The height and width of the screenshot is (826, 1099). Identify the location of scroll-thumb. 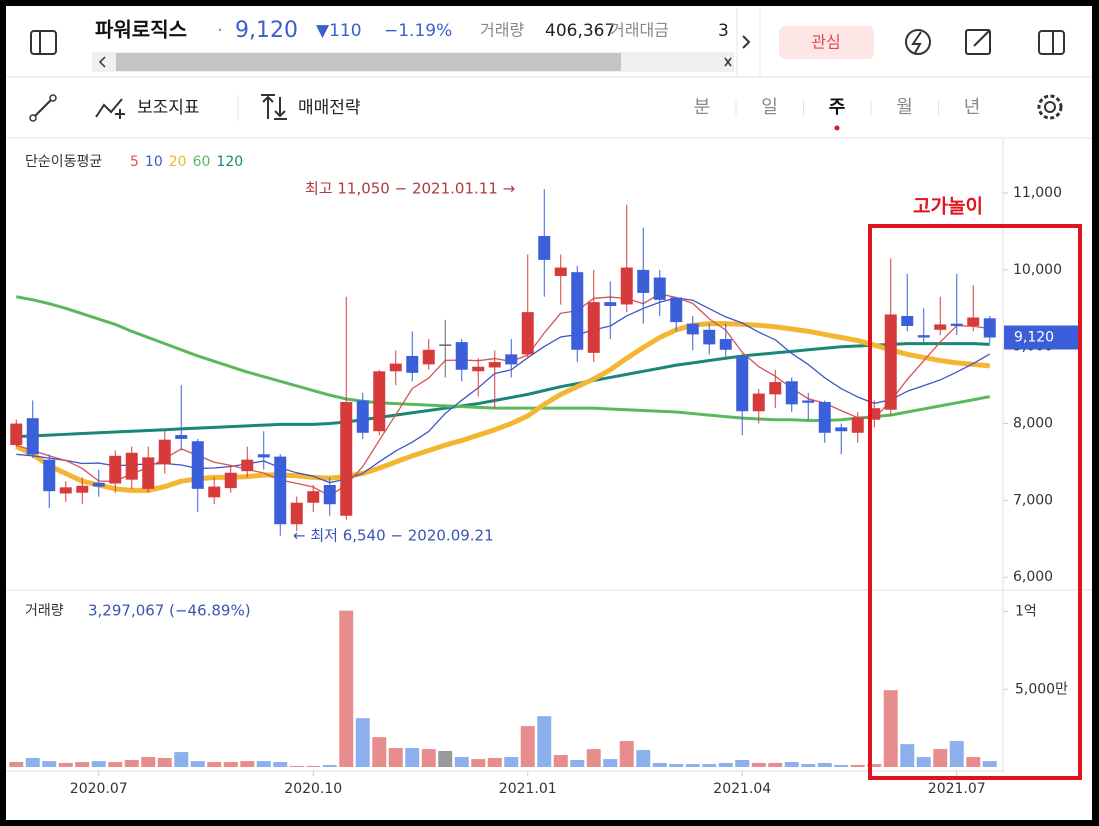
(368, 62).